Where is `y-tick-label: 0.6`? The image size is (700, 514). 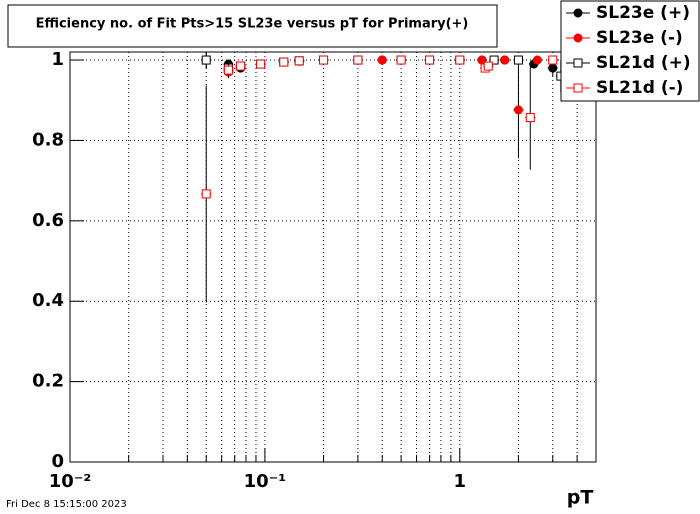
y-tick-label: 0.6 is located at coordinates (48, 220).